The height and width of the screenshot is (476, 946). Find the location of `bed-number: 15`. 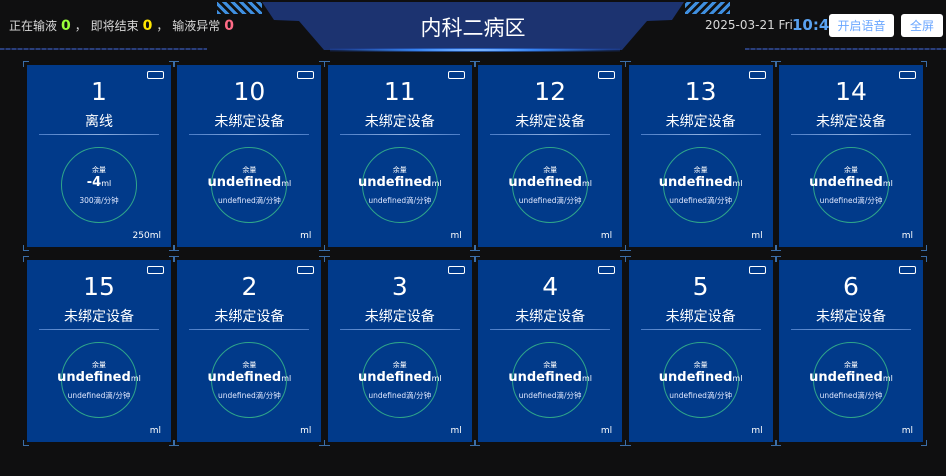

bed-number: 15 is located at coordinates (99, 286).